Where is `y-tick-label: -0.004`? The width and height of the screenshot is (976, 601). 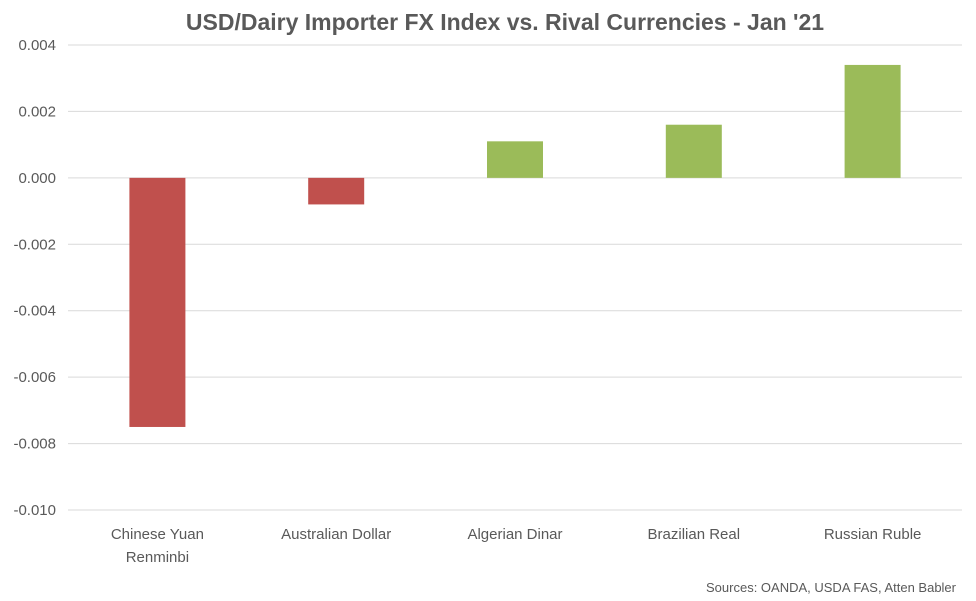
y-tick-label: -0.004 is located at coordinates (34, 311).